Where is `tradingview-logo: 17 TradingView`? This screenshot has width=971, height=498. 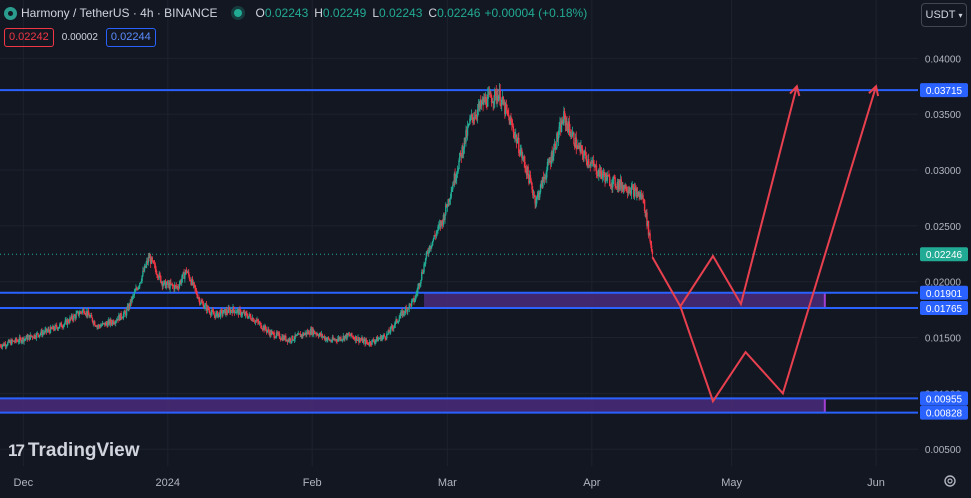
tradingview-logo: 17 TradingView is located at coordinates (74, 451).